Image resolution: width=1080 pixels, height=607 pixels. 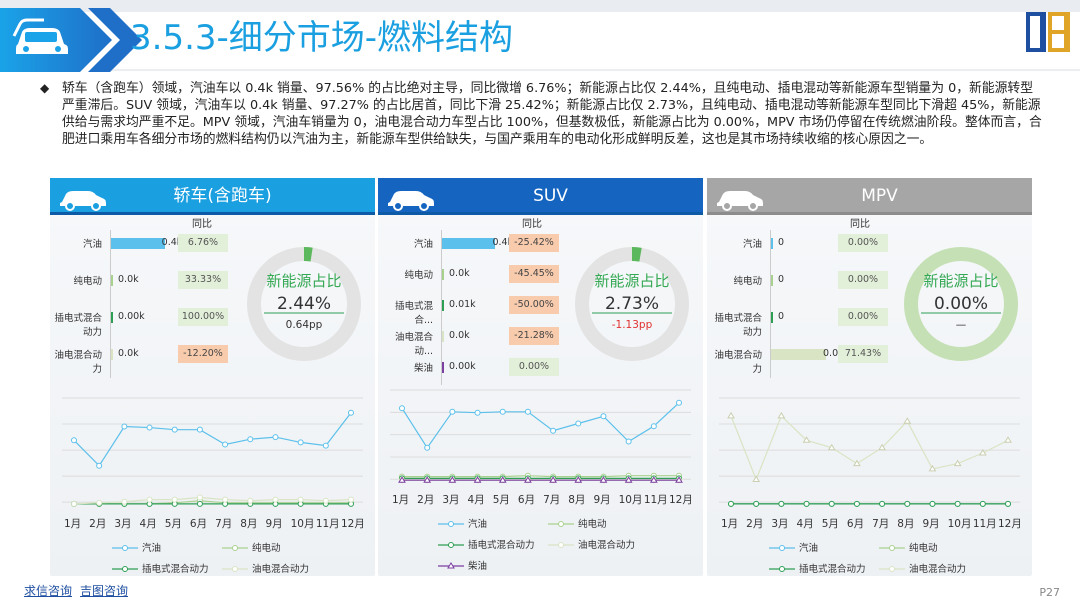 I want to click on month-label: 3月, so click(x=123, y=524).